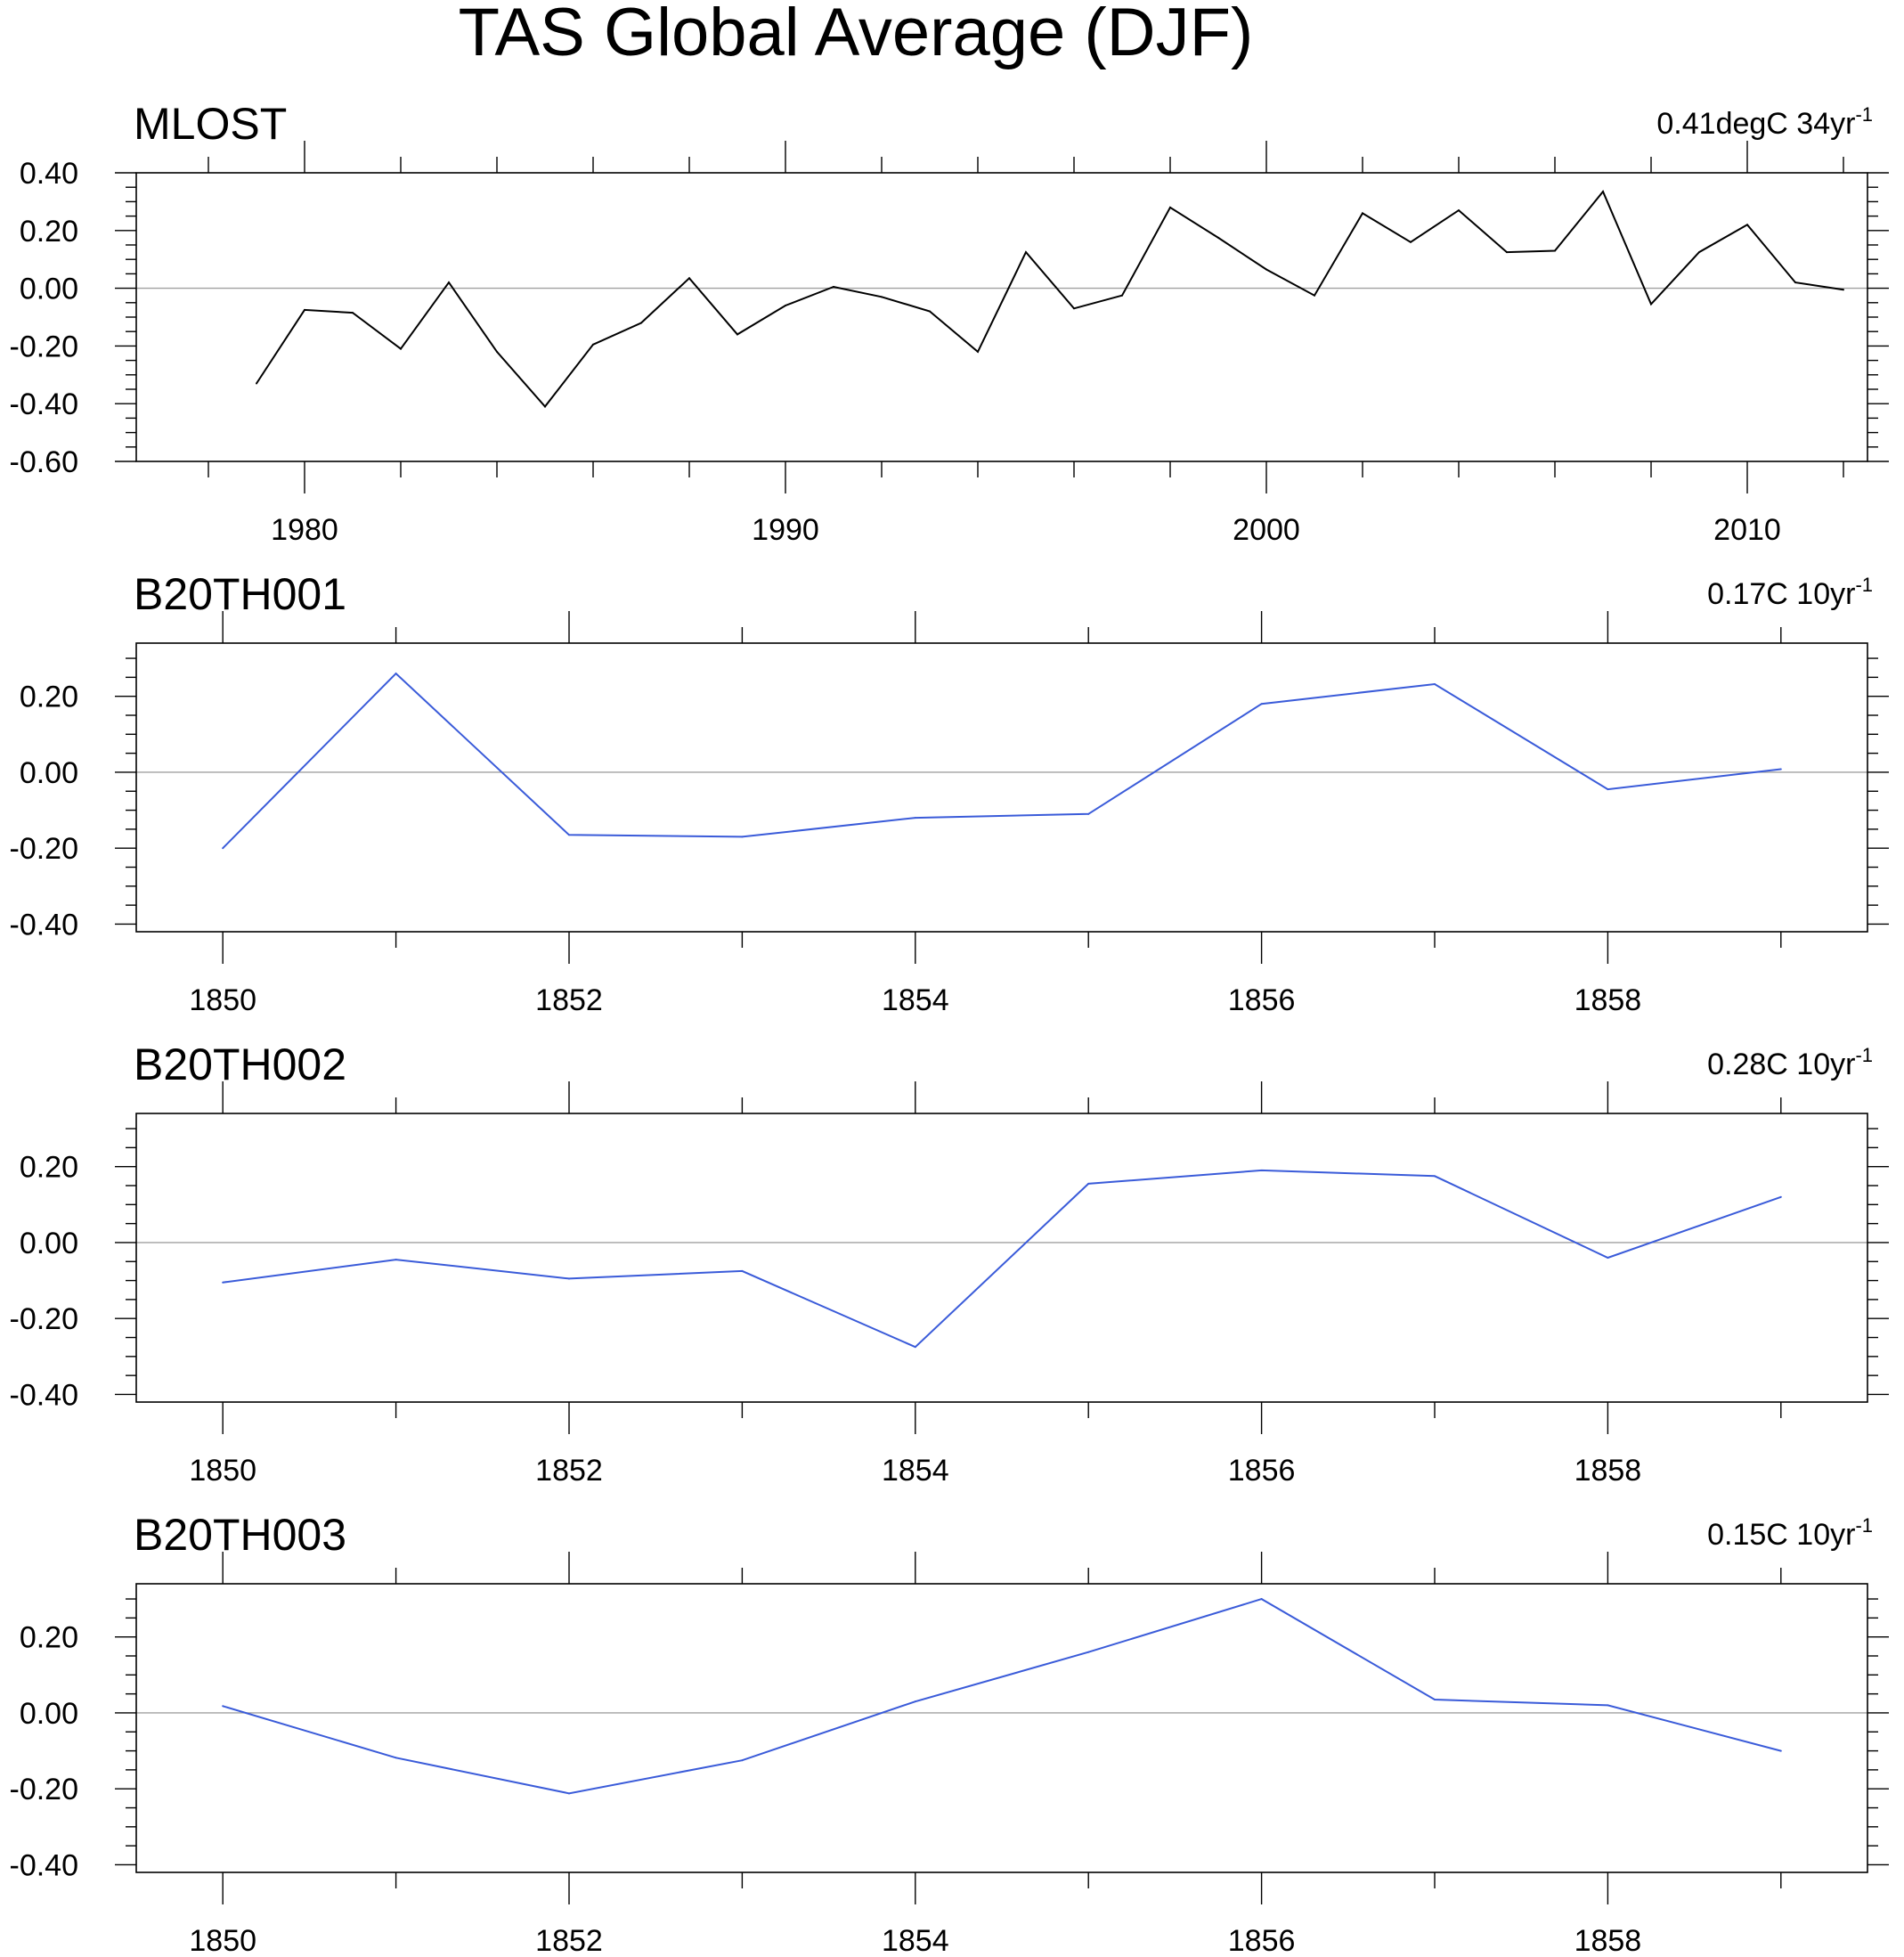 The height and width of the screenshot is (1957, 1904). What do you see at coordinates (1002, 1696) in the screenshot?
I see `series-line-b20th003` at bounding box center [1002, 1696].